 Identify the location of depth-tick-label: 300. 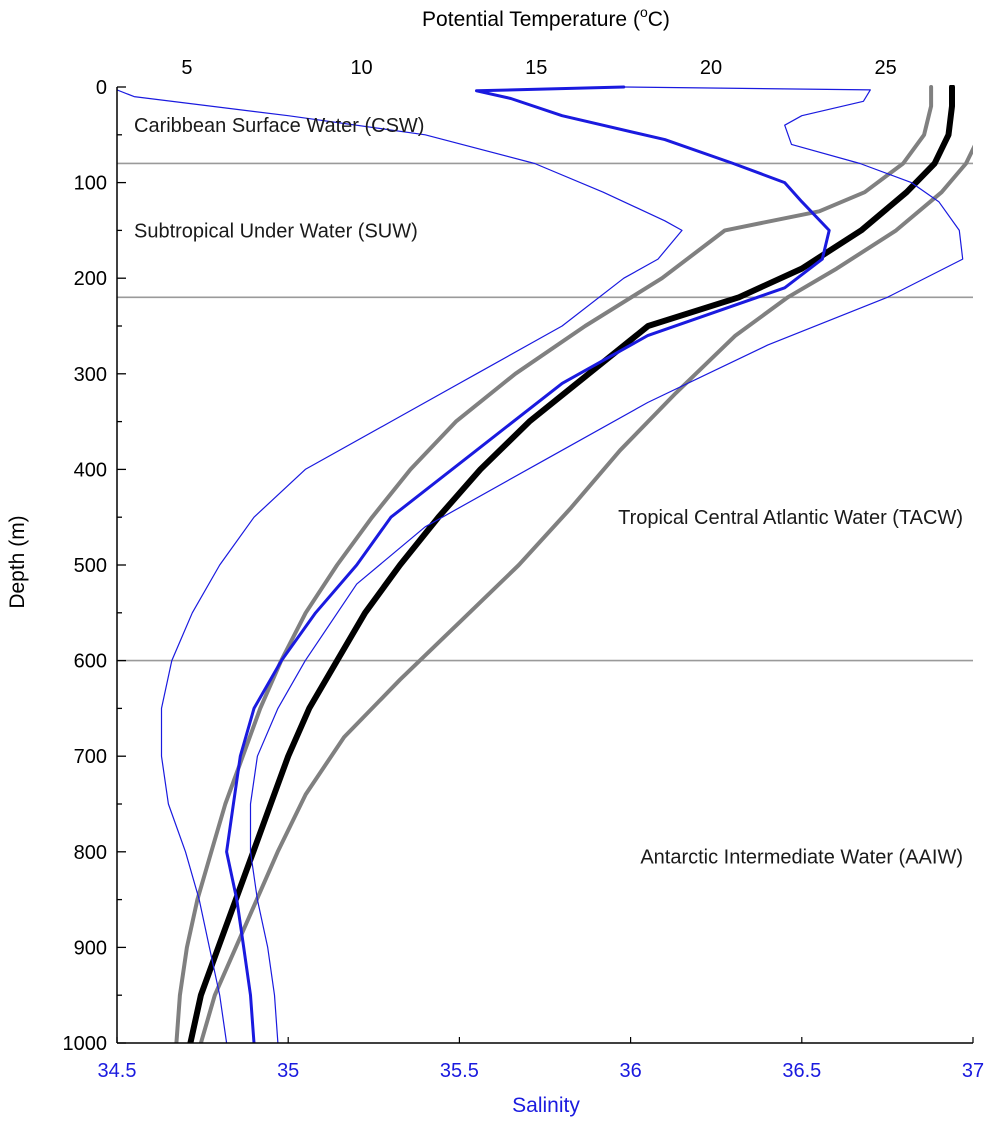
(90, 375).